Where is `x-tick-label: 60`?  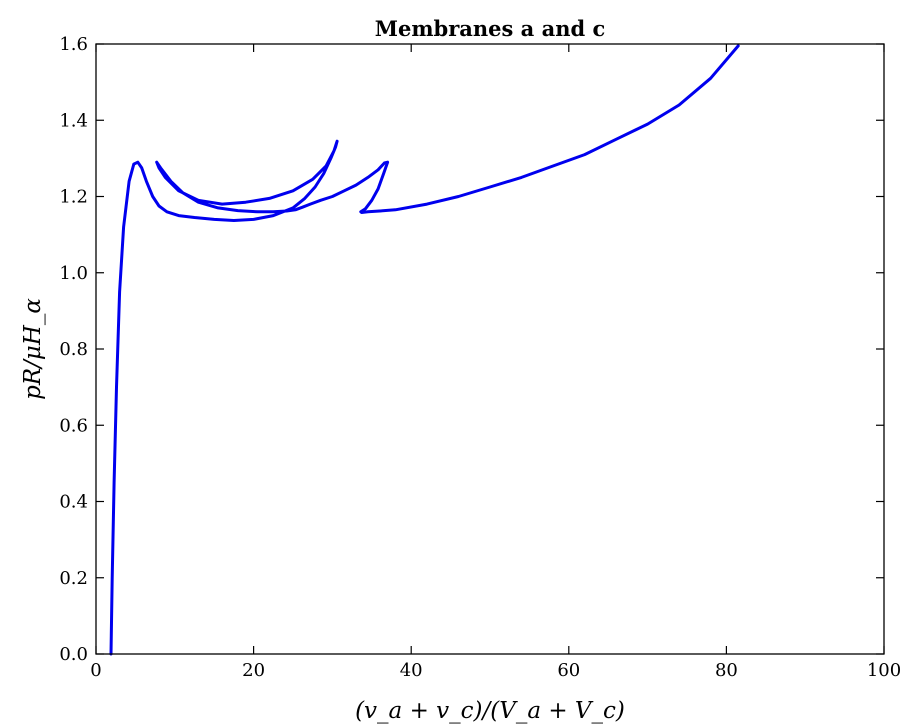
x-tick-label: 60 is located at coordinates (568, 670).